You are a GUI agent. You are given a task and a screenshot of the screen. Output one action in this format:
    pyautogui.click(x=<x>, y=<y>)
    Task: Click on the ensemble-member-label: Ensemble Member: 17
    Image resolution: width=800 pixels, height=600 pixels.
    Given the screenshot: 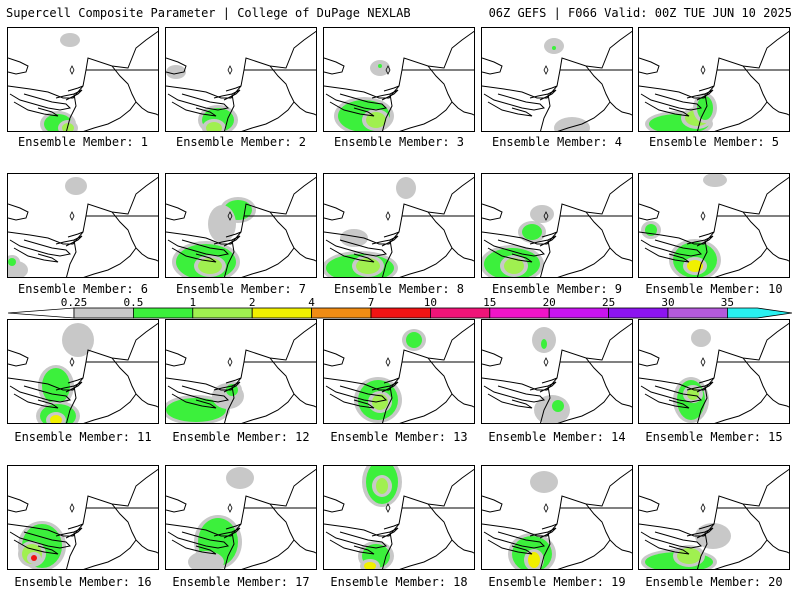 What is the action you would take?
    pyautogui.click(x=241, y=582)
    